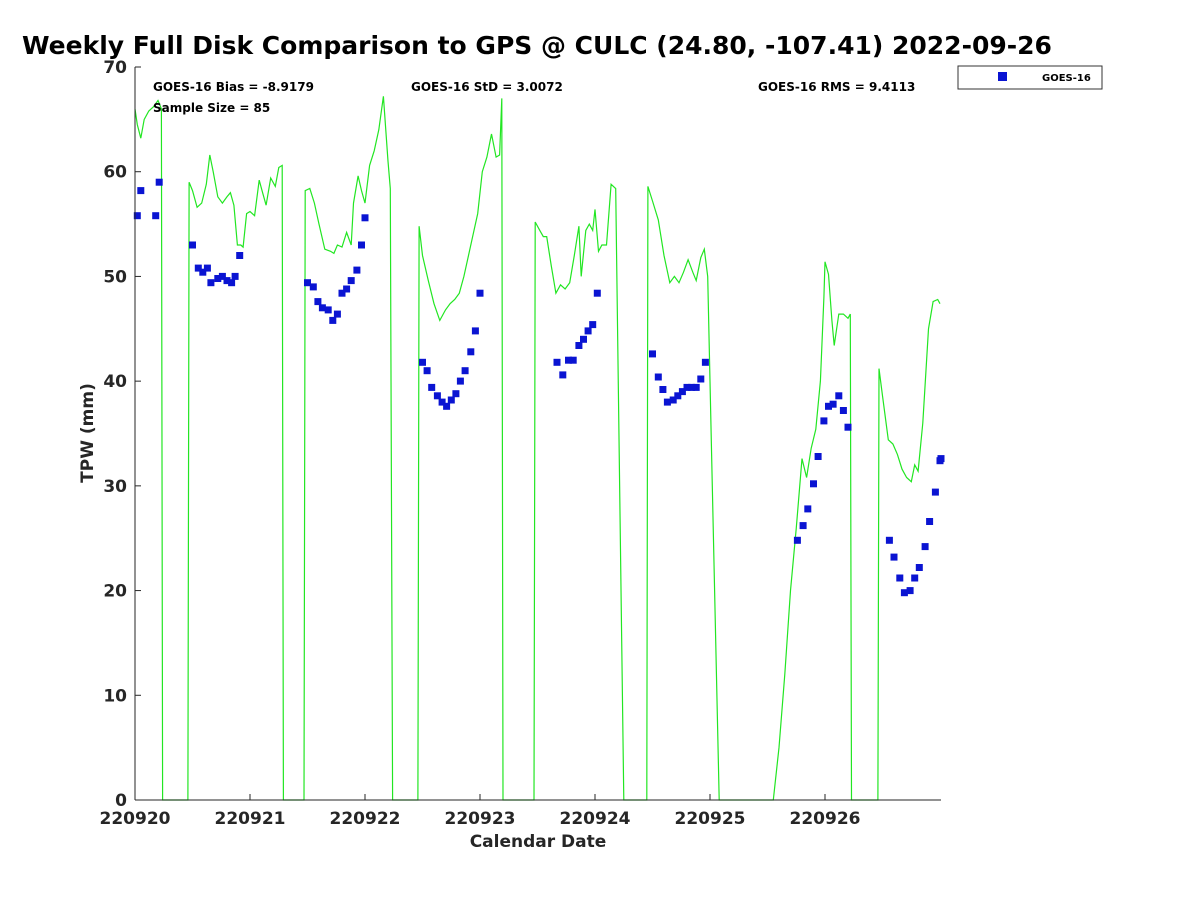 The height and width of the screenshot is (900, 1200). What do you see at coordinates (115, 68) in the screenshot?
I see `y-tick-label: 70` at bounding box center [115, 68].